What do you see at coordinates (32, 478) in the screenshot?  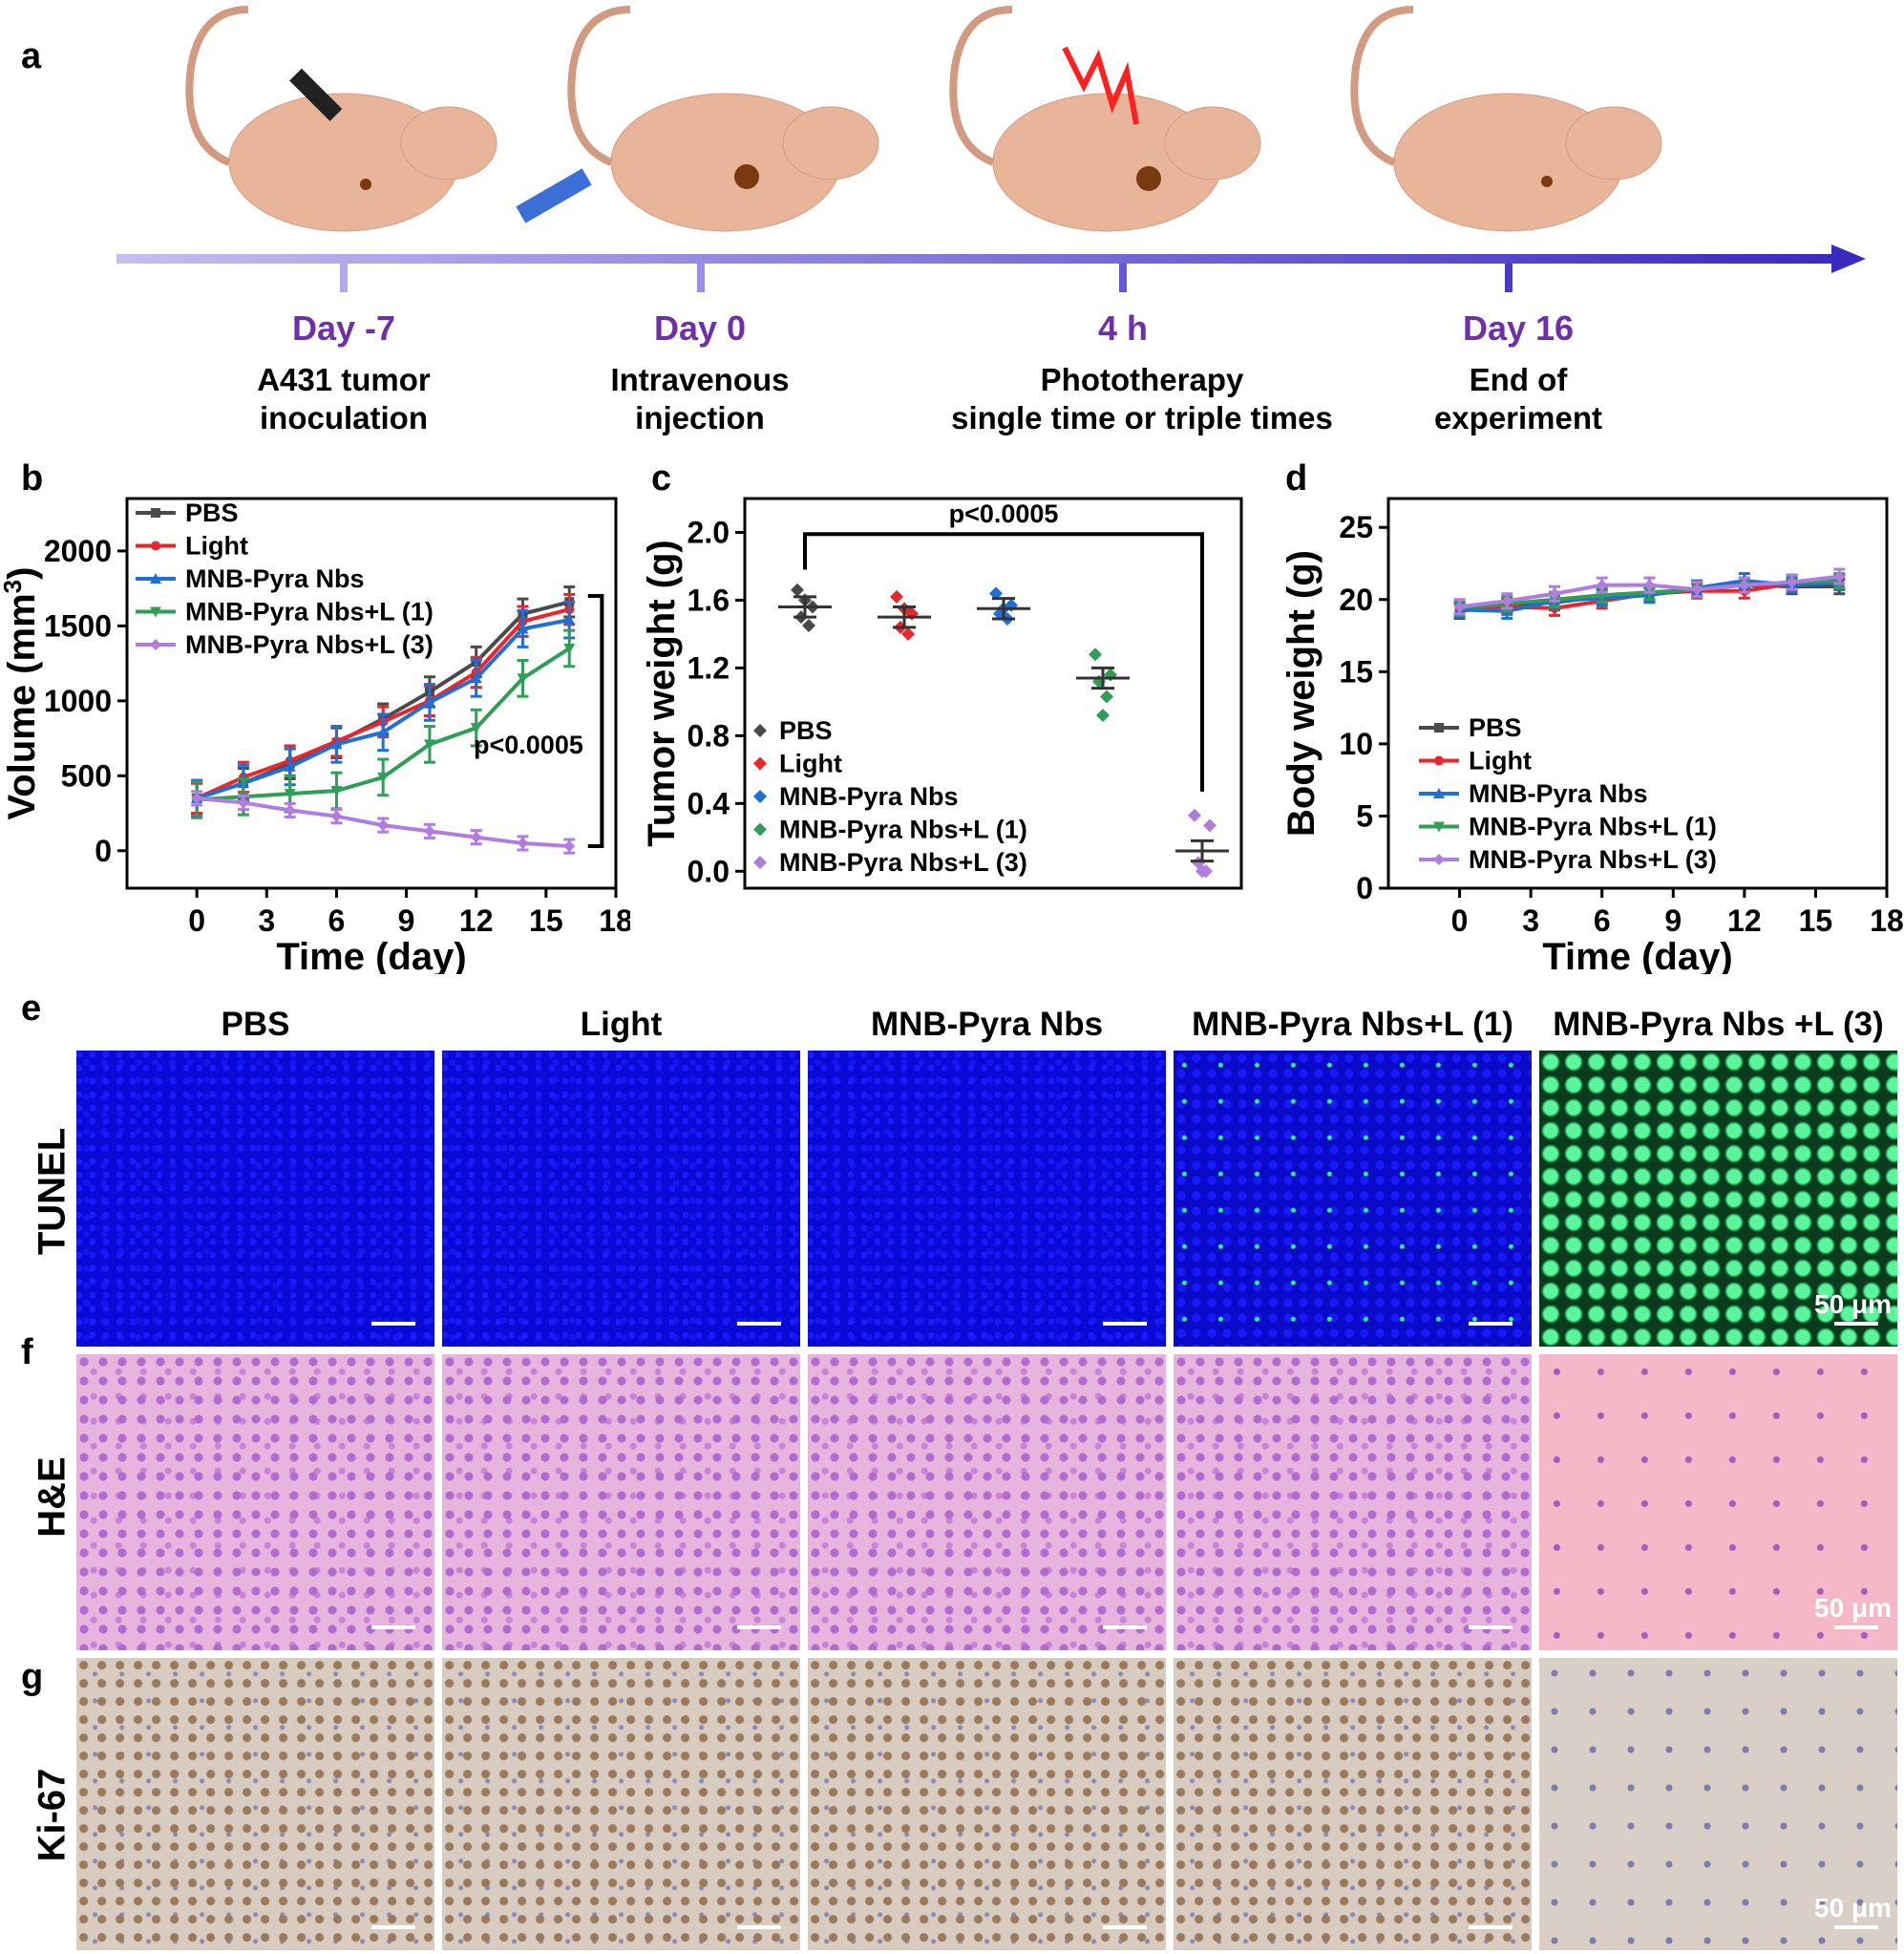 I see `panel-b-label: b` at bounding box center [32, 478].